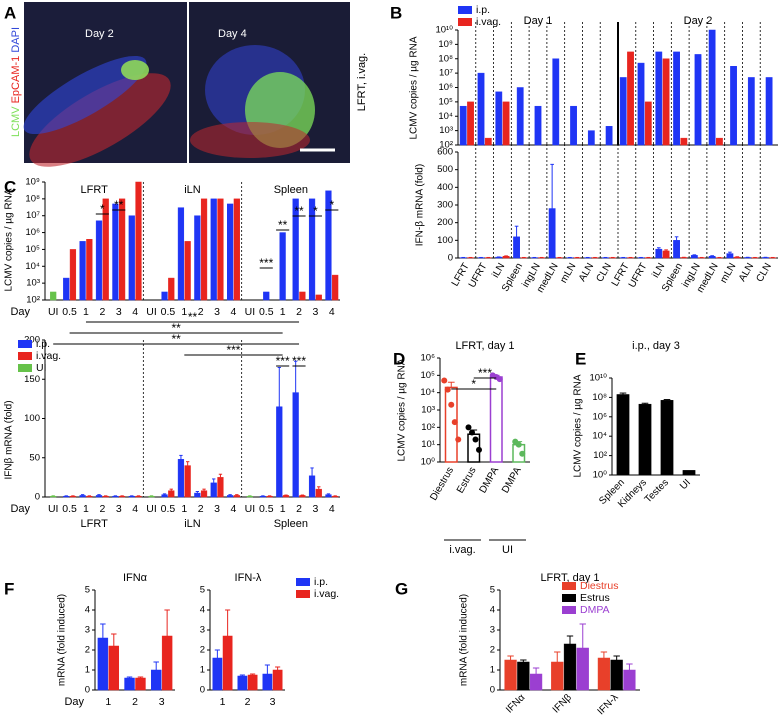 This screenshot has height=718, width=784. I want to click on x-tick-label: CLN, so click(764, 272).